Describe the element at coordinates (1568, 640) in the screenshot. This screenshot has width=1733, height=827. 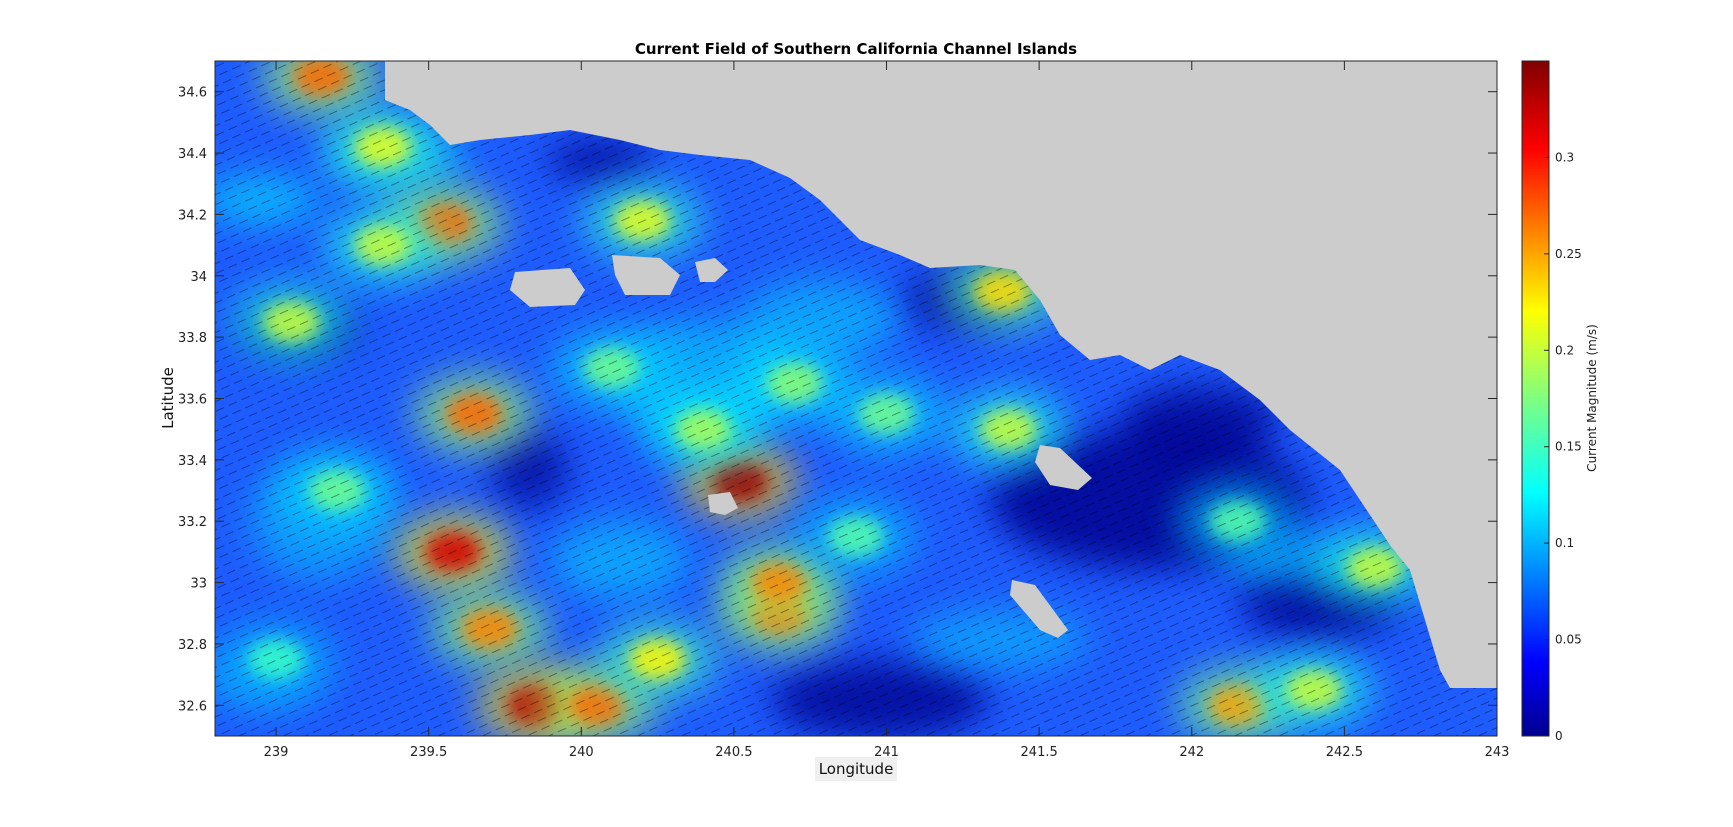
I see `colorbar-tick-label: 0.05` at that location.